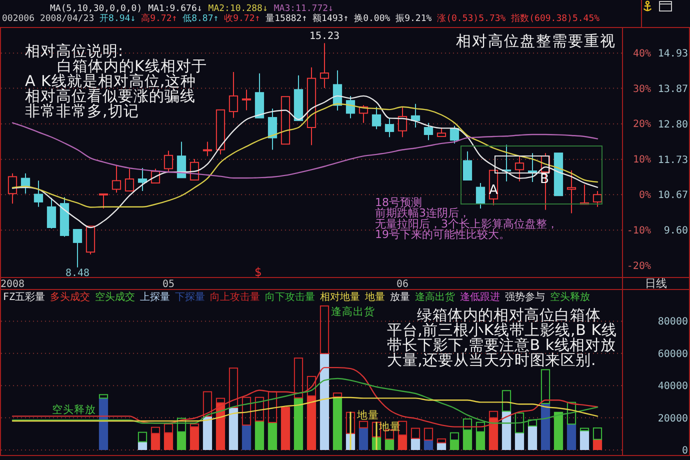 The height and width of the screenshot is (460, 690). Describe the element at coordinates (673, 196) in the screenshot. I see `y-tick-label: 10.67` at that location.